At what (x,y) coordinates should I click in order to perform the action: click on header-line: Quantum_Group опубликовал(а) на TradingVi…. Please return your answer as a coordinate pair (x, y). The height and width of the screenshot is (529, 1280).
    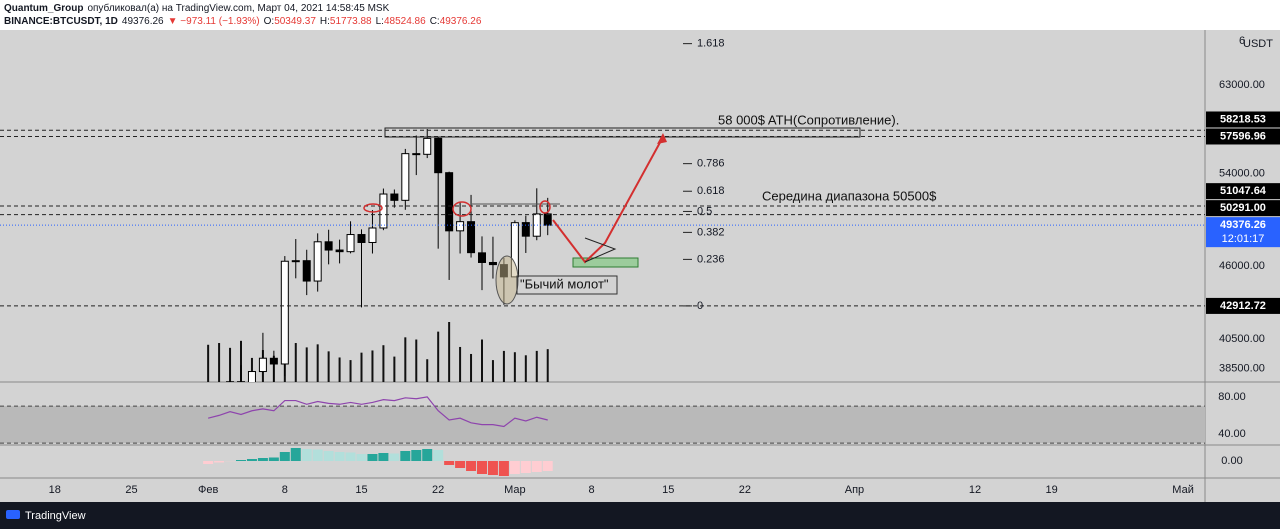
    Looking at the image, I should click on (197, 8).